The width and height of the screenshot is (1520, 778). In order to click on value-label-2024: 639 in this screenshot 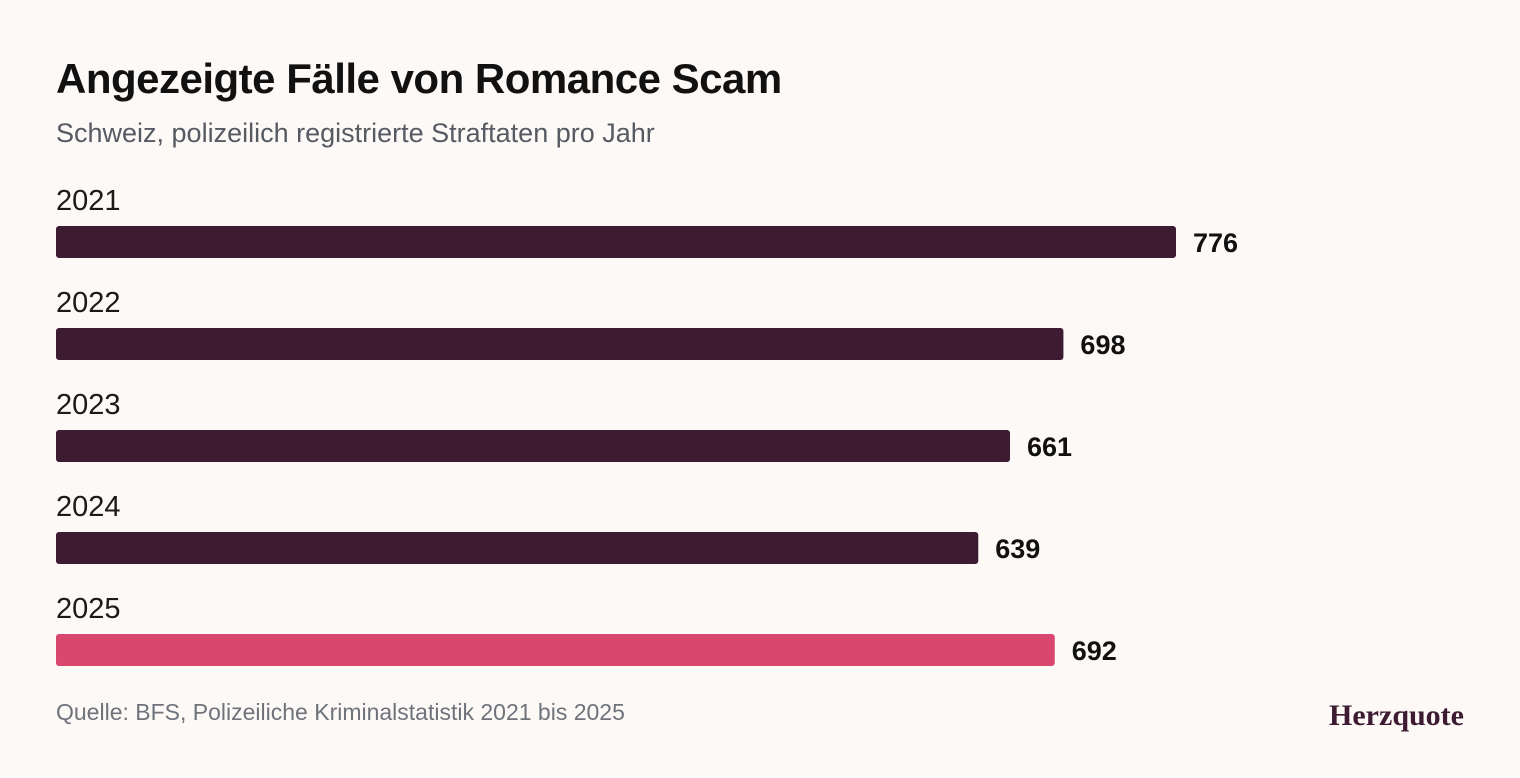, I will do `click(1017, 549)`.